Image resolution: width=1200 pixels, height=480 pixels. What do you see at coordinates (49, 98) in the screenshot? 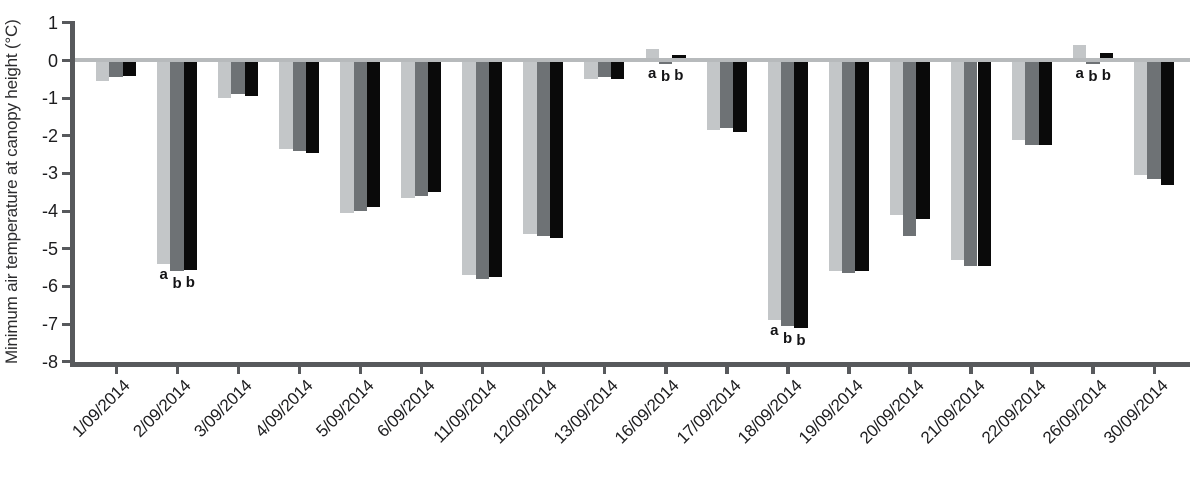
I see `y-tick-label: -1` at bounding box center [49, 98].